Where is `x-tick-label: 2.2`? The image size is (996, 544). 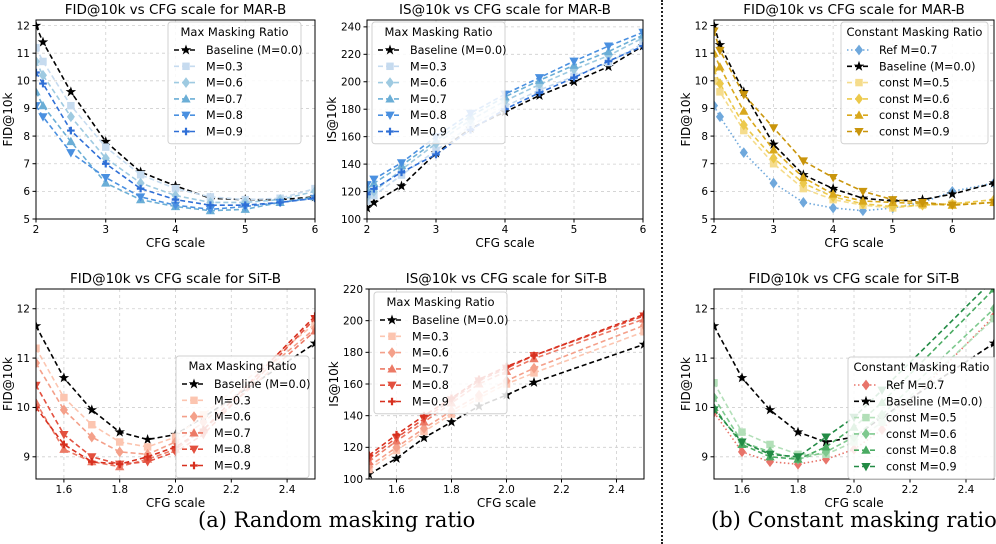
x-tick-label: 2.2 is located at coordinates (910, 490).